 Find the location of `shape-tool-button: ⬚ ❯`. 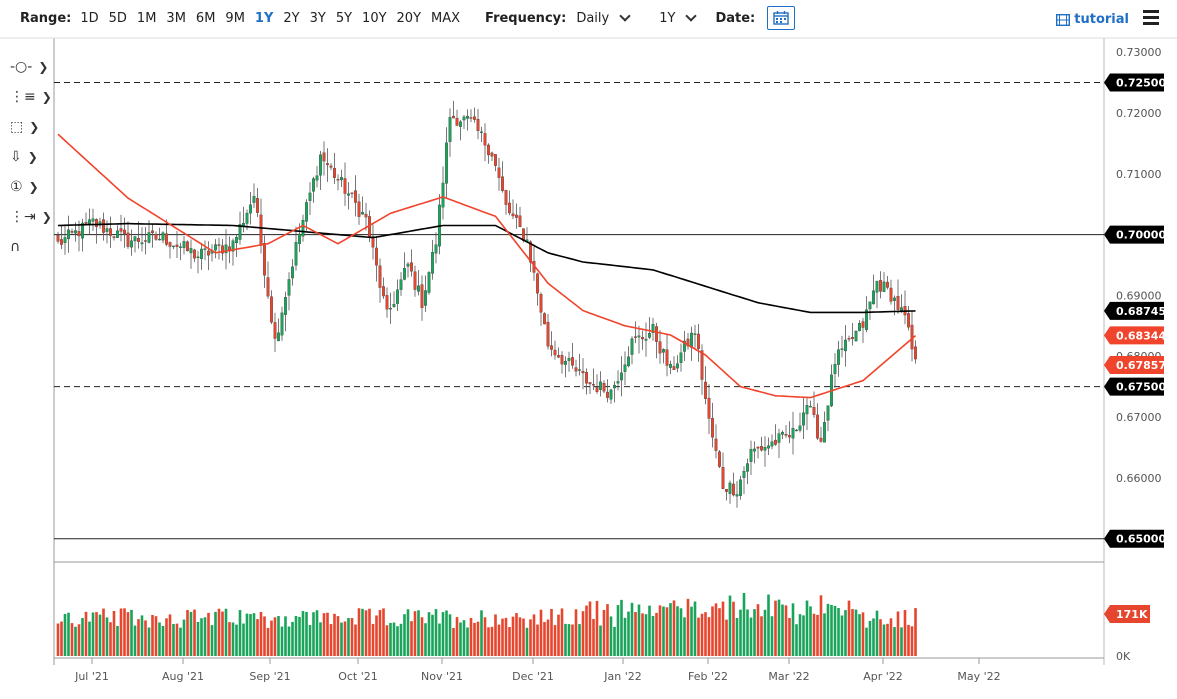

shape-tool-button: ⬚ ❯ is located at coordinates (30, 127).